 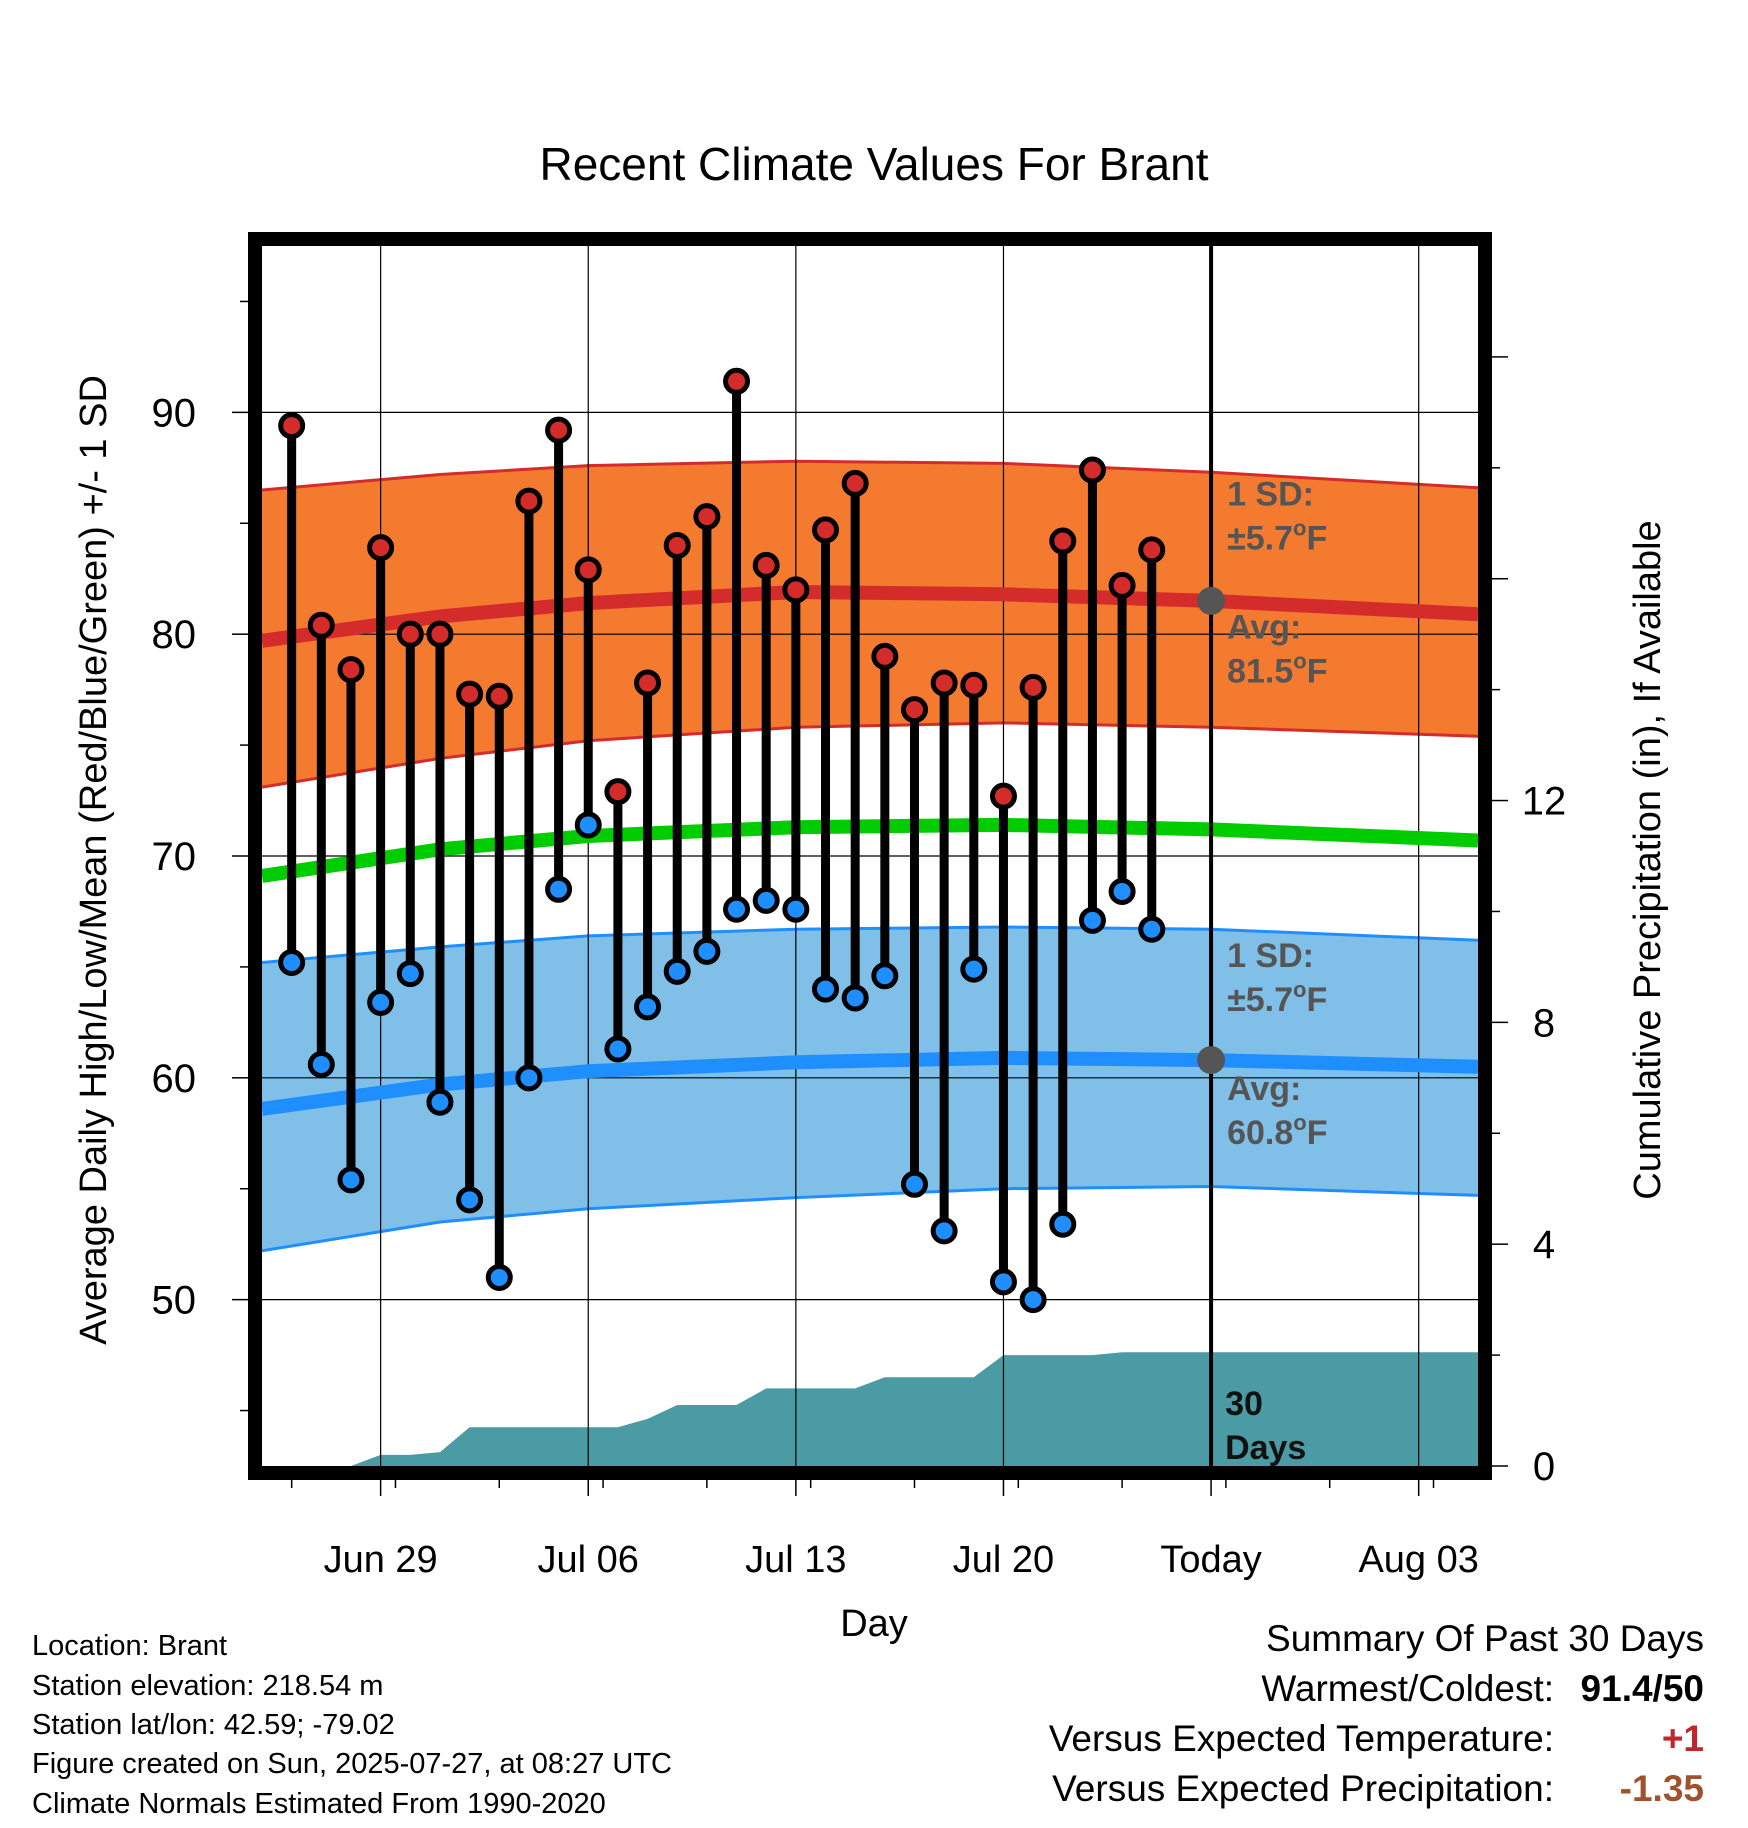 What do you see at coordinates (174, 1301) in the screenshot?
I see `y-tick-label-50: 50` at bounding box center [174, 1301].